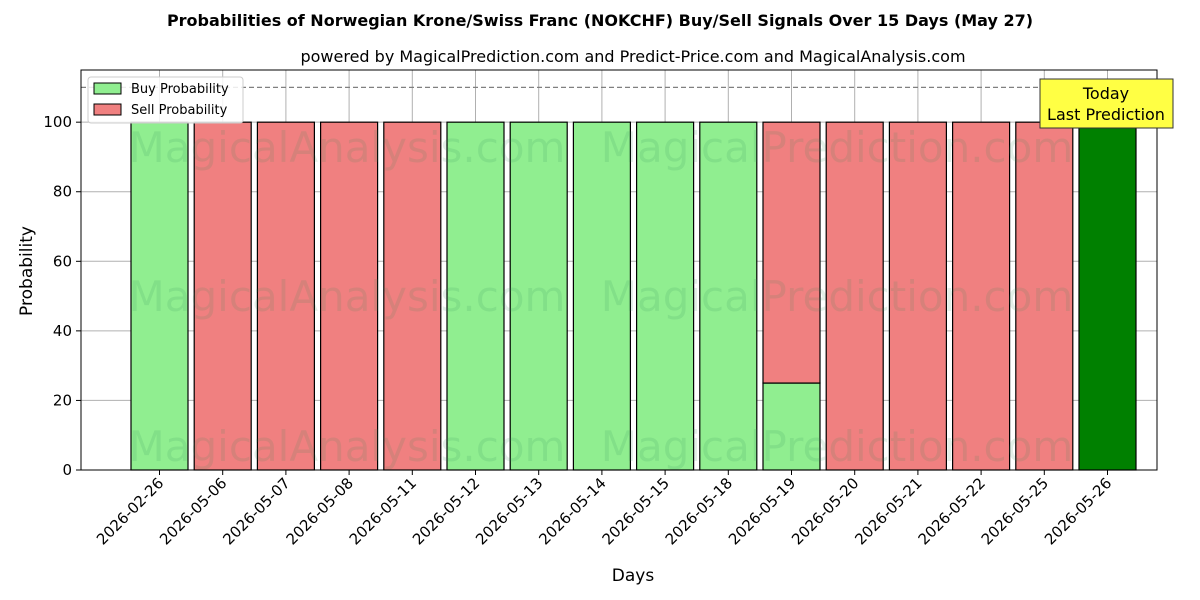 This screenshot has width=1200, height=600. Describe the element at coordinates (1105, 93) in the screenshot. I see `annotation-text: Today` at that location.